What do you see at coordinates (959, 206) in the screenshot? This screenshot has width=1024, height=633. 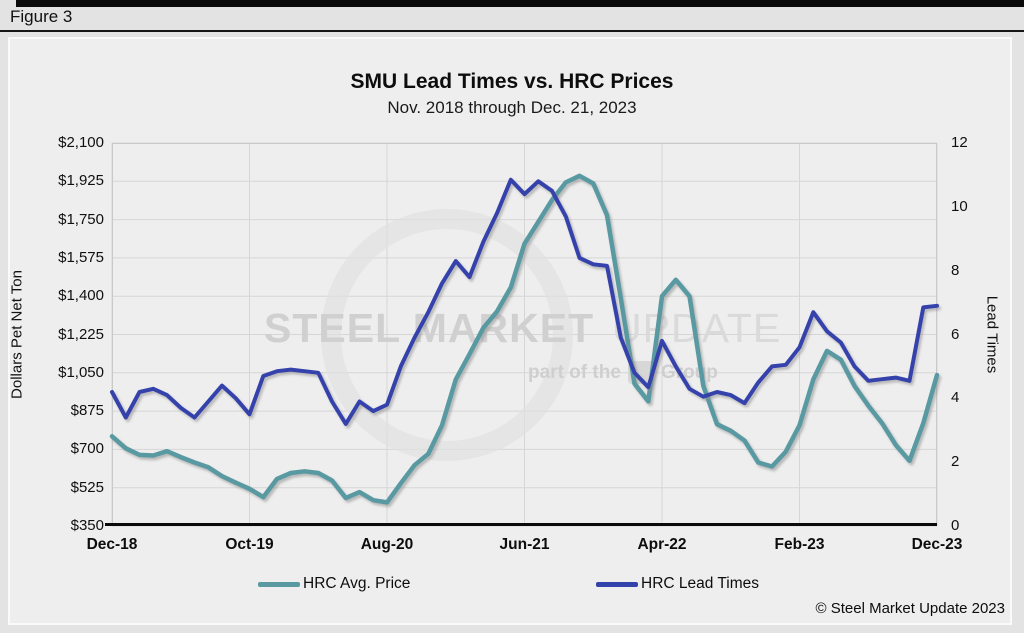 I see `right-axis-tick-label: 10` at bounding box center [959, 206].